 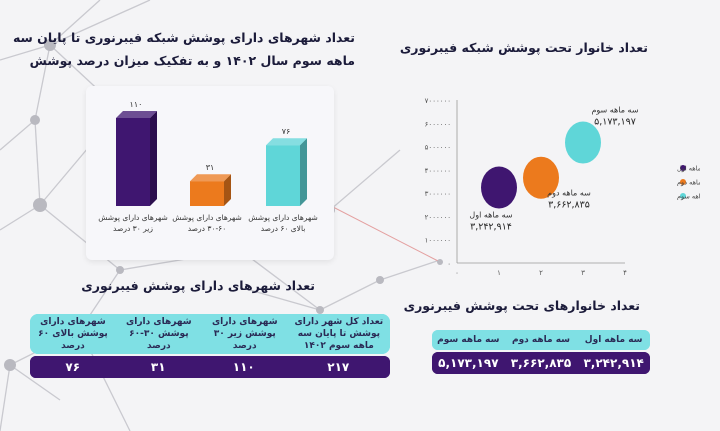 What do you see at coordinates (286, 131) in the screenshot?
I see `bar-value-label: ۷۶` at bounding box center [286, 131].